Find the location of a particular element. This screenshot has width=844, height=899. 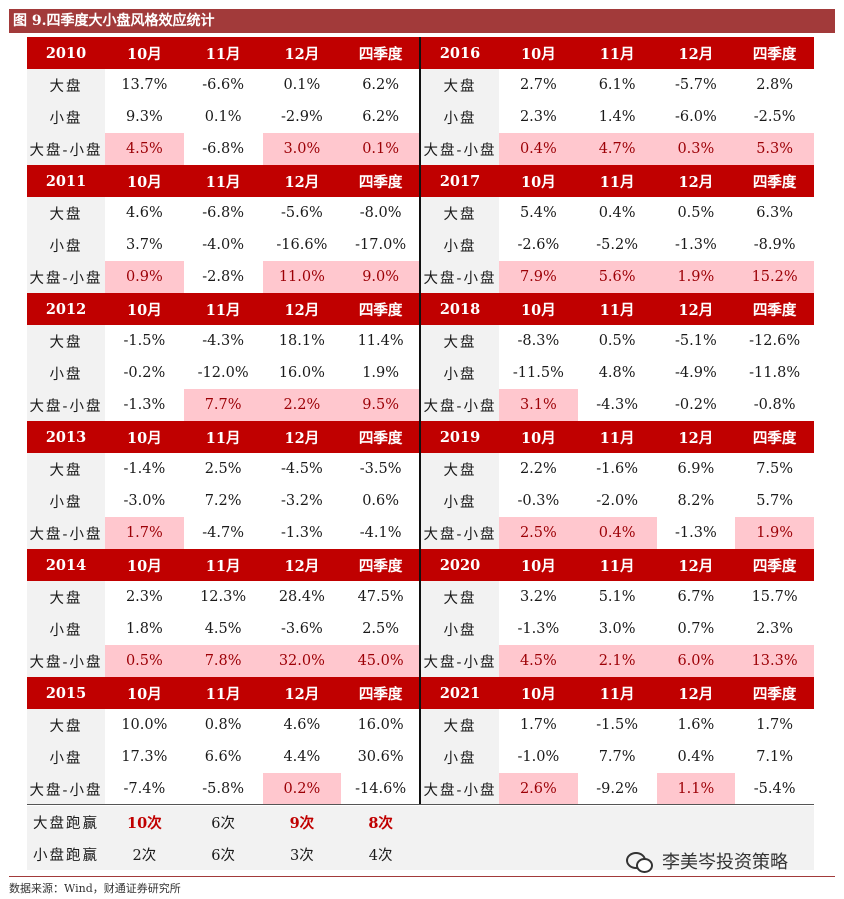

table-row: 小盘 -1.0% 7.7% 0.4% 7.1% is located at coordinates (617, 757).